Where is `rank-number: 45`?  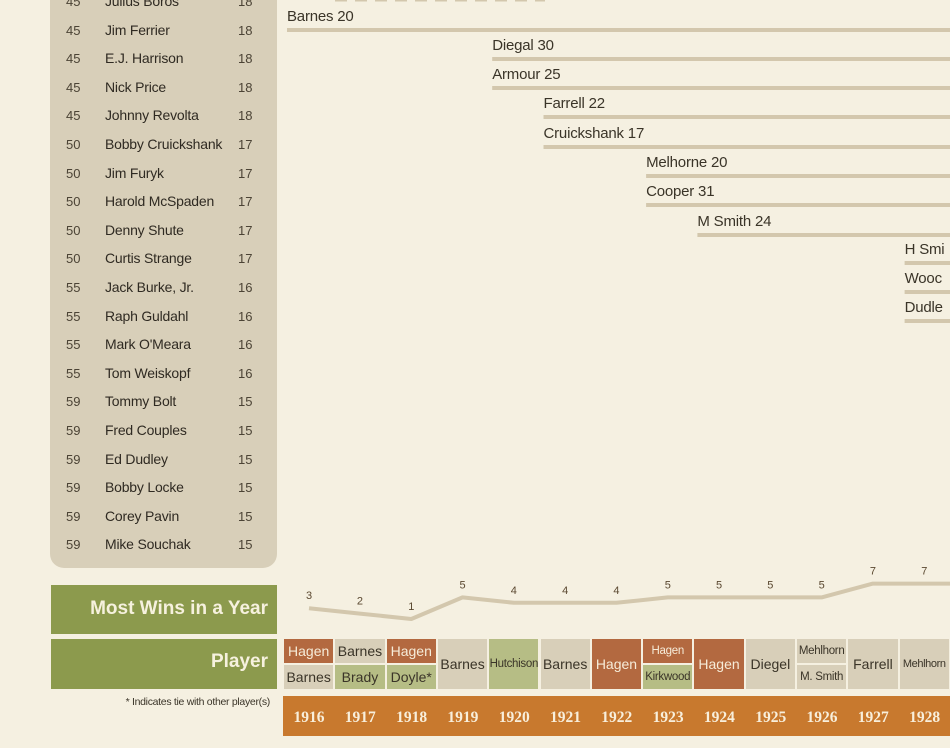 rank-number: 45 is located at coordinates (73, 4).